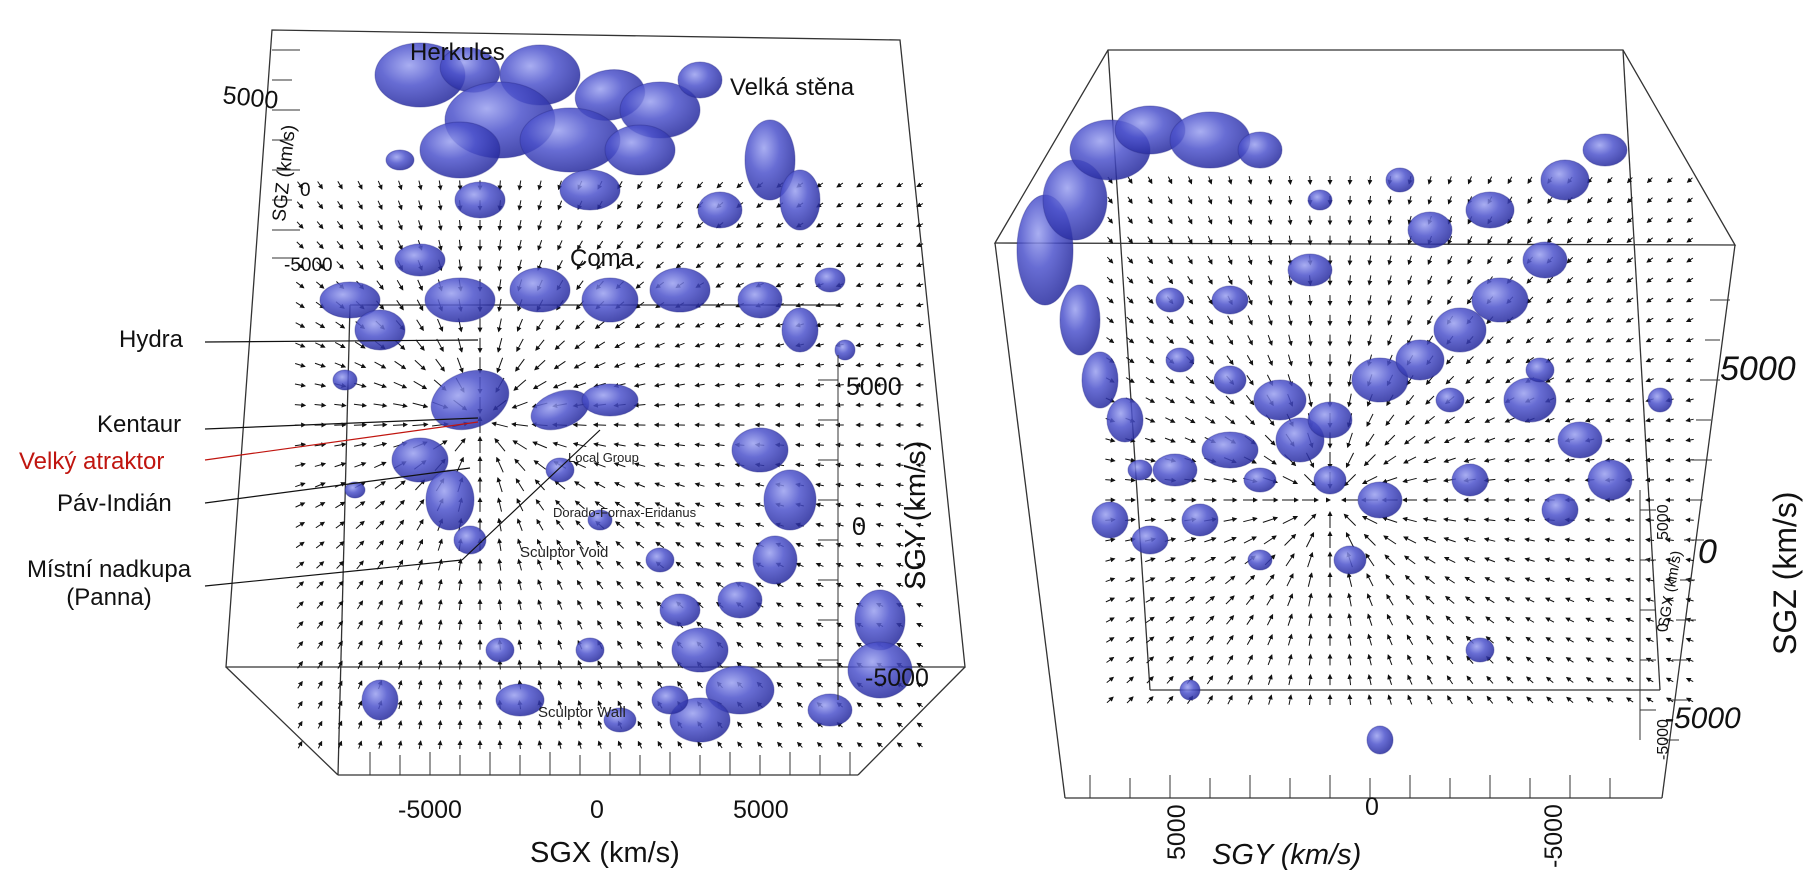  What do you see at coordinates (1707, 552) in the screenshot?
I see `right-sgz-tick-0: 0` at bounding box center [1707, 552].